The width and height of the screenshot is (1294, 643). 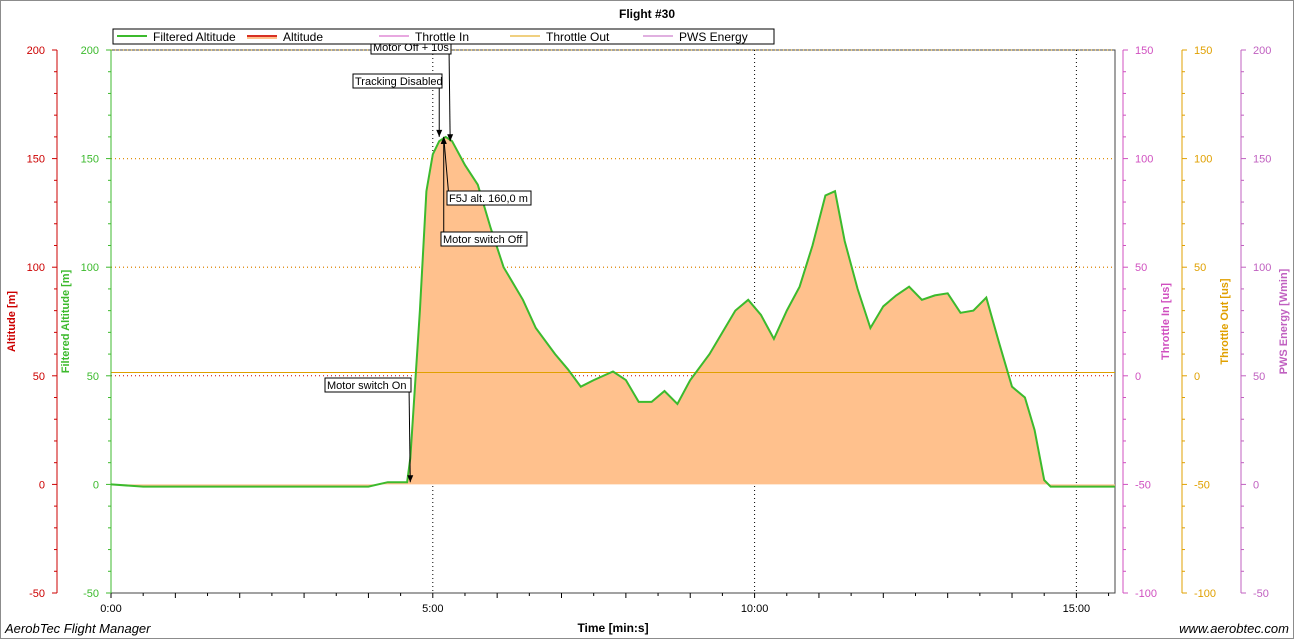 I want to click on legend-box, so click(x=443, y=36).